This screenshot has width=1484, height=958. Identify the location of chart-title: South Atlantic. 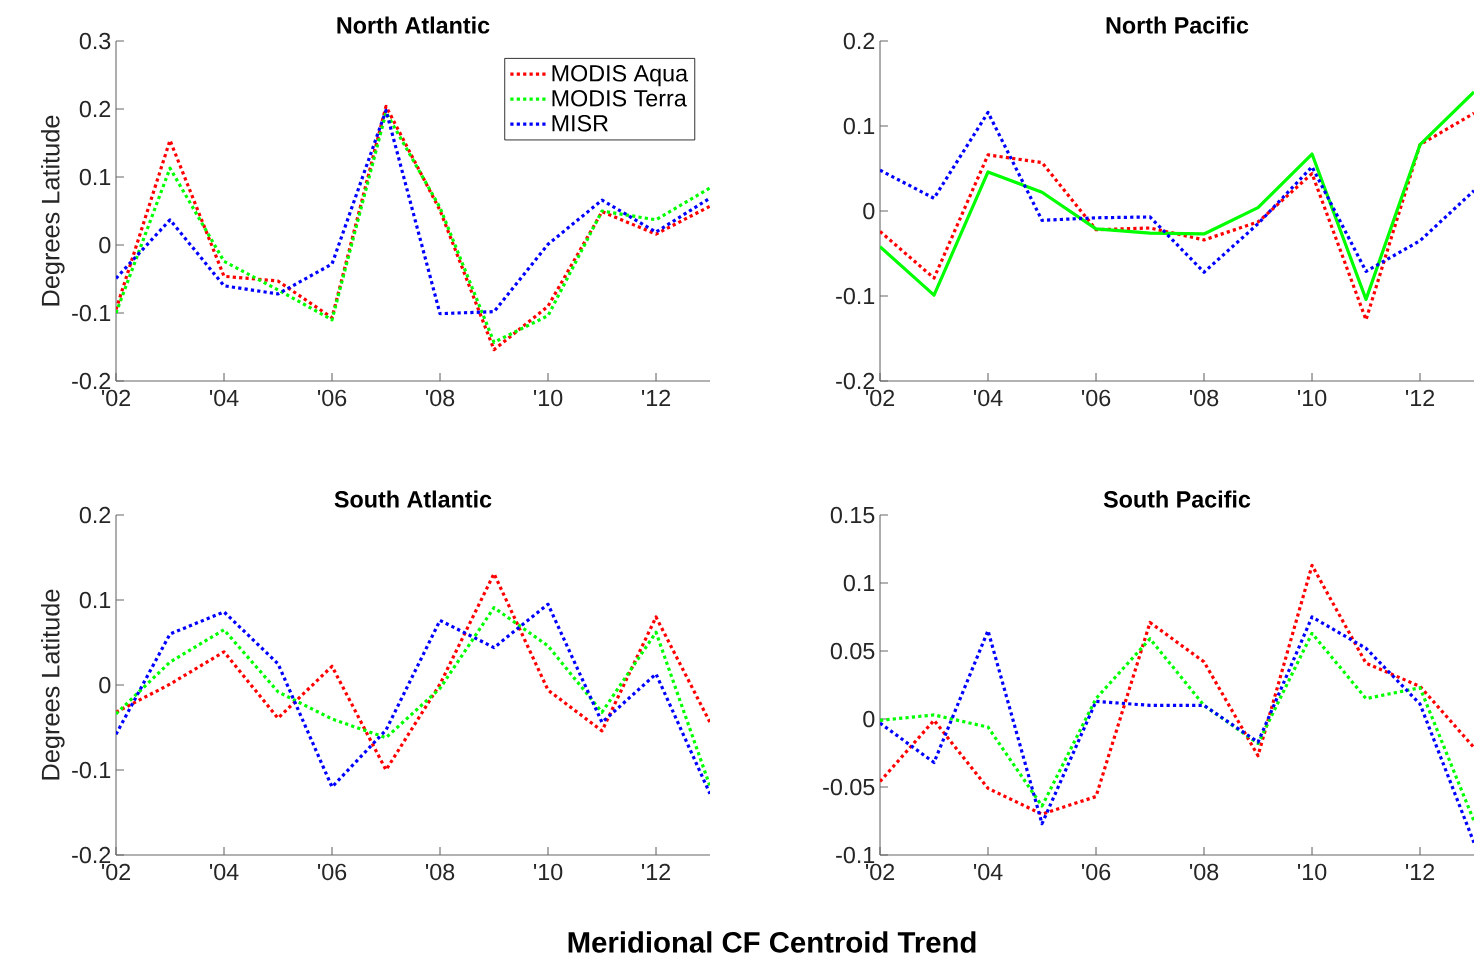
(413, 499).